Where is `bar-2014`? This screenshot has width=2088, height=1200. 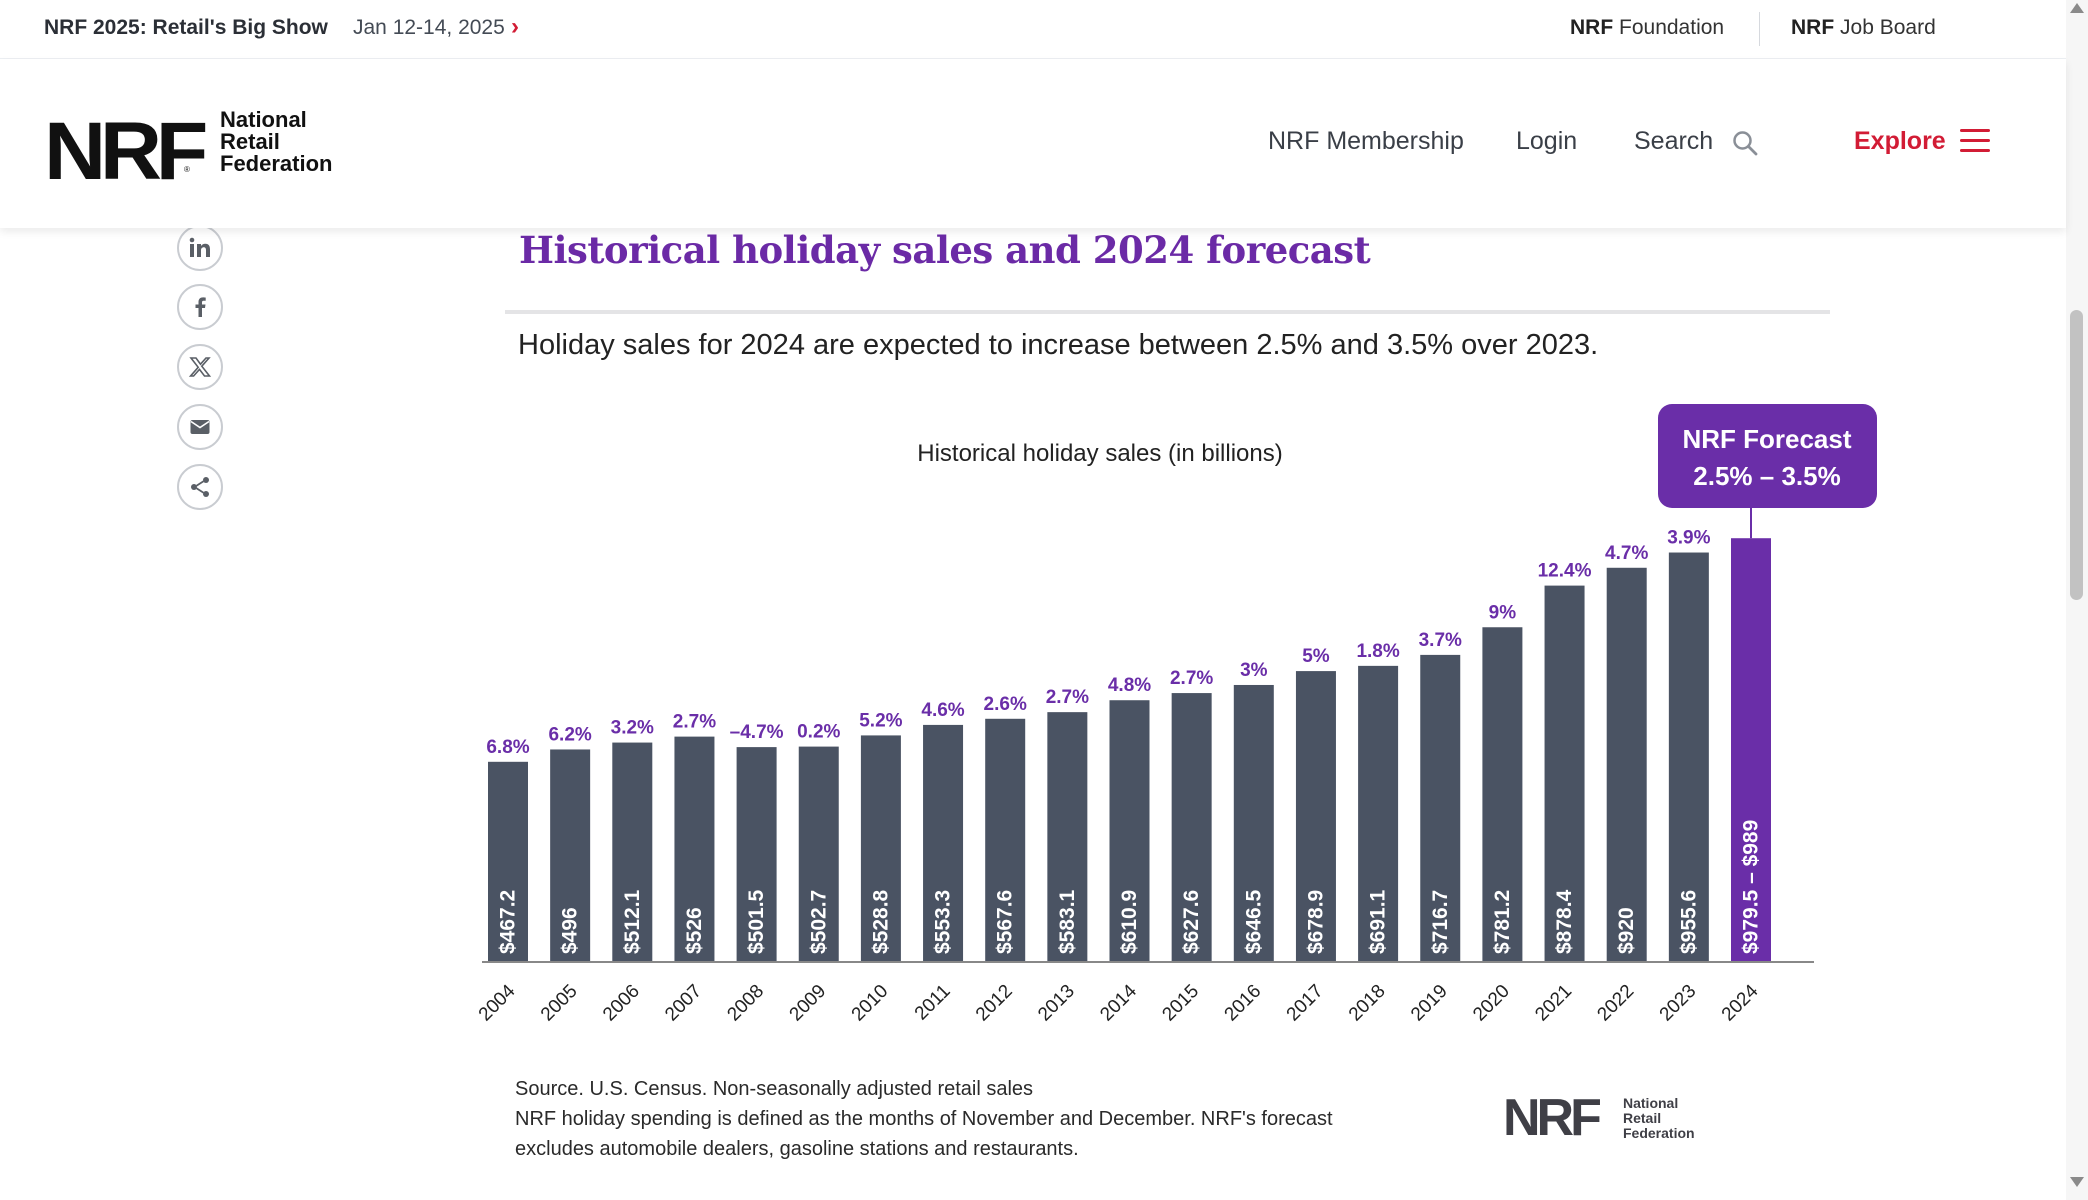 bar-2014 is located at coordinates (1129, 831).